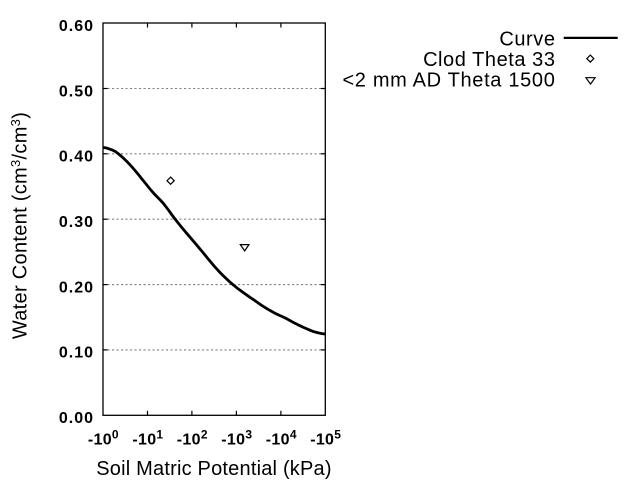 This screenshot has width=640, height=480. What do you see at coordinates (213, 469) in the screenshot?
I see `svg-text: Soil Matric Potential (kPa)` at bounding box center [213, 469].